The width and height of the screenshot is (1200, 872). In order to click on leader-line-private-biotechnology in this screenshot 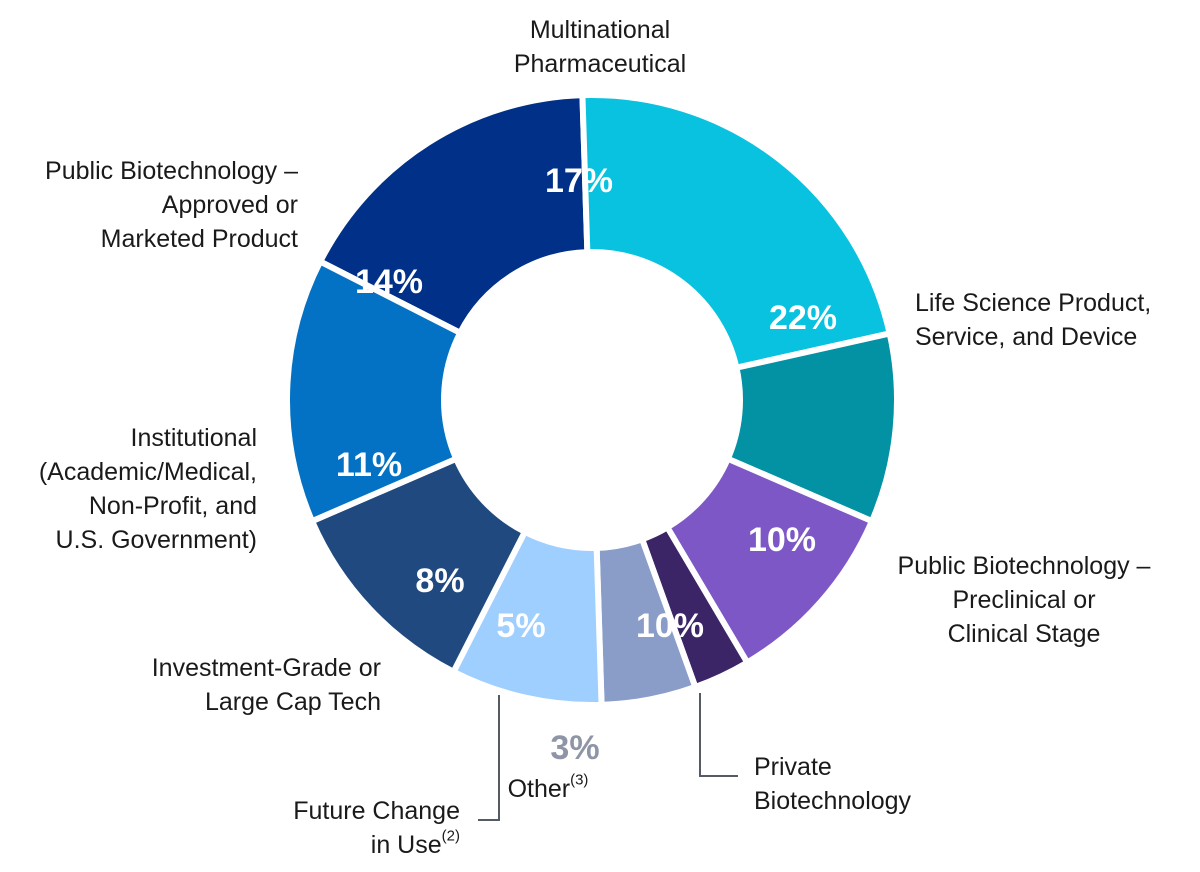, I will do `click(718, 735)`.